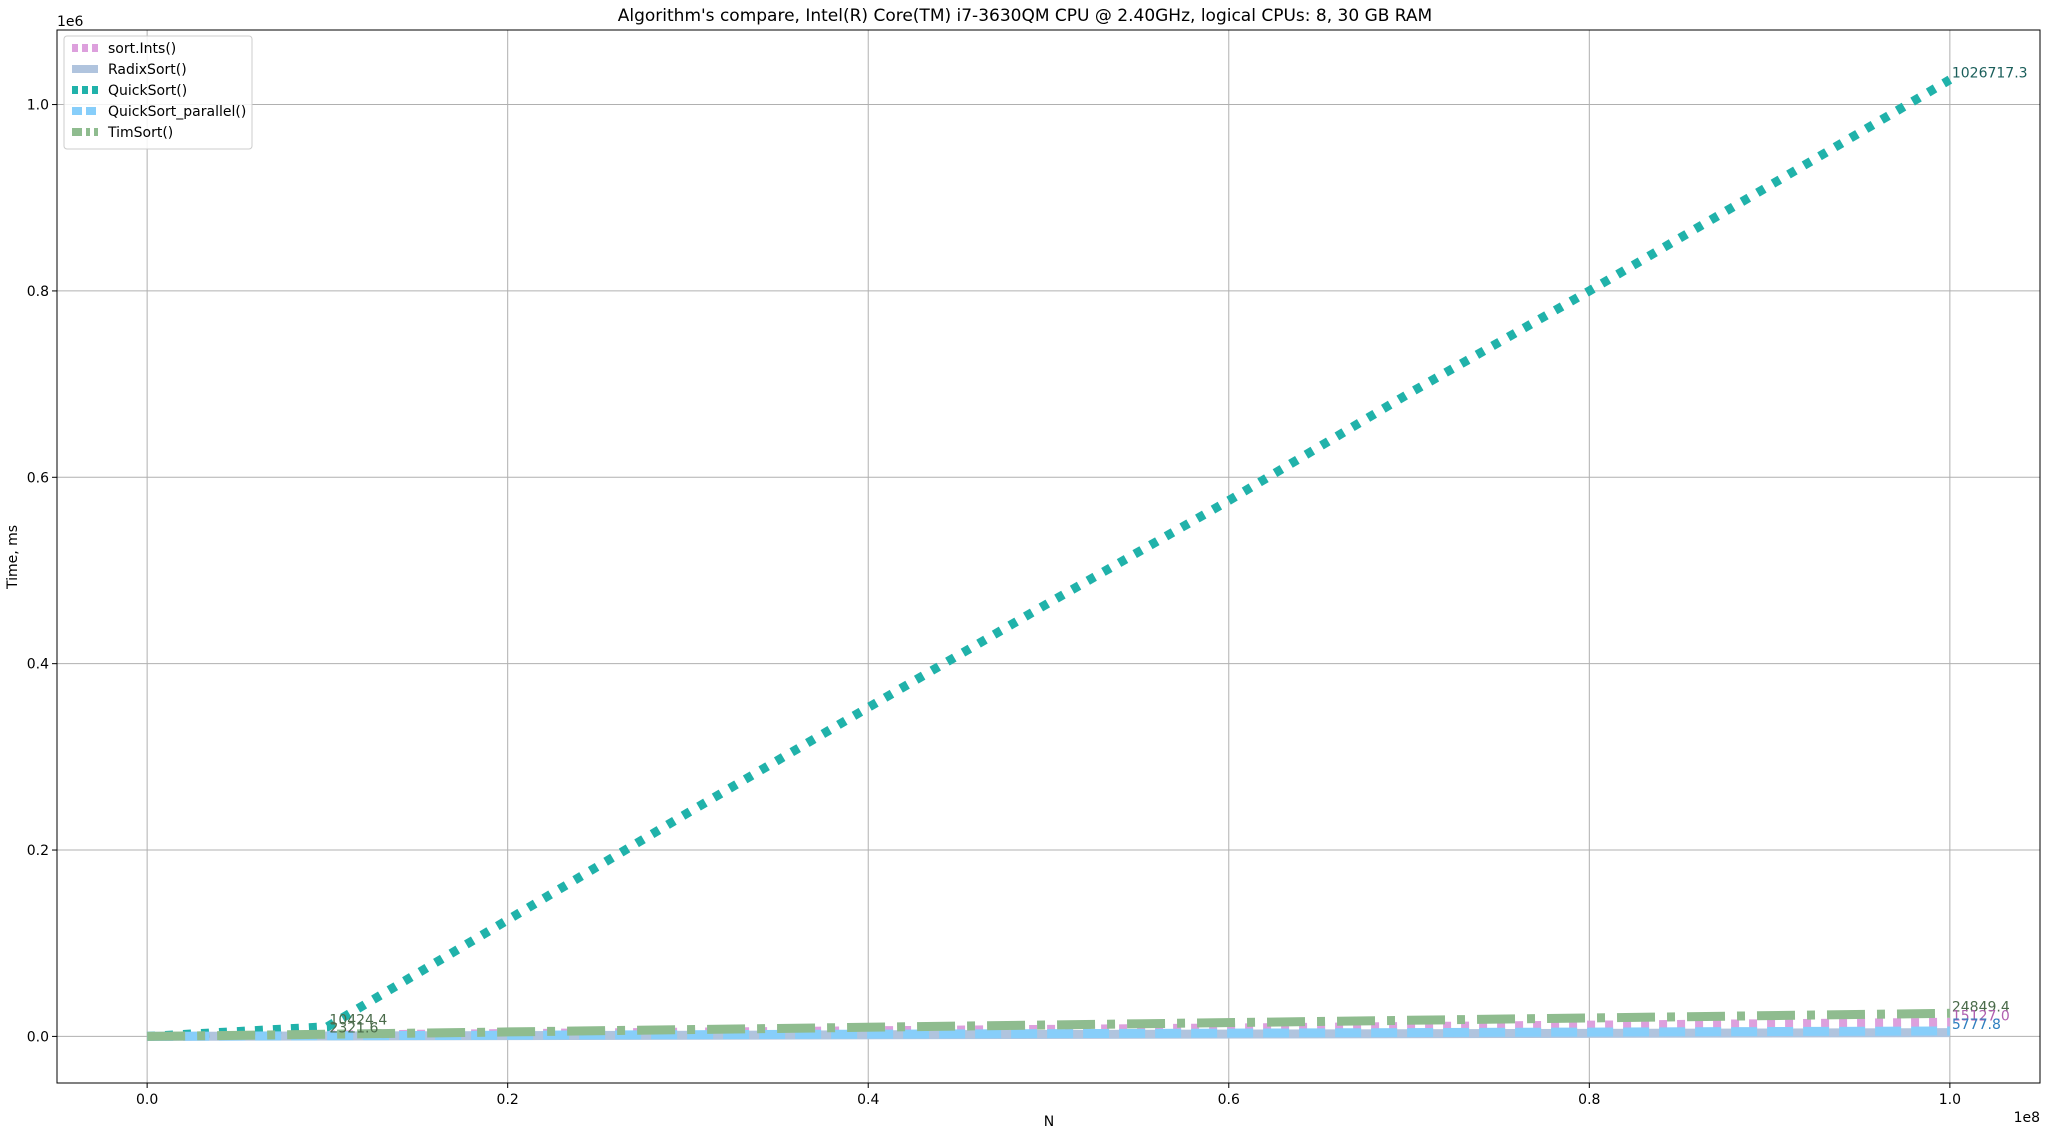  What do you see at coordinates (147, 91) in the screenshot?
I see `legend-label-2: QuickSort()` at bounding box center [147, 91].